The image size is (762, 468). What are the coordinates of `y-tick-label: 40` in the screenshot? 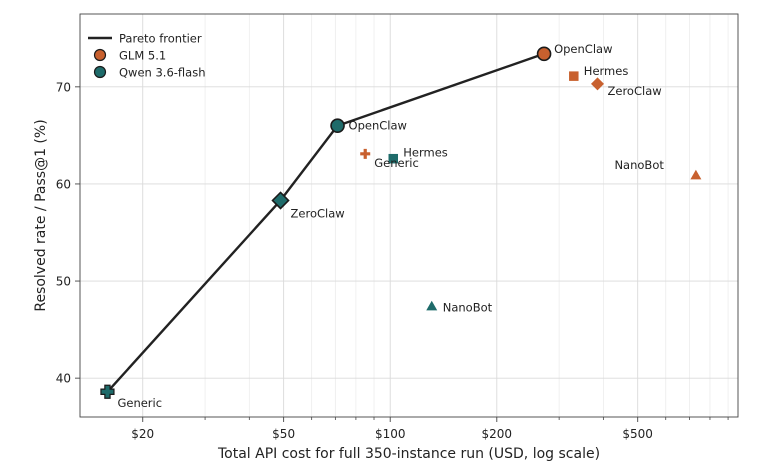 It's located at (63, 379).